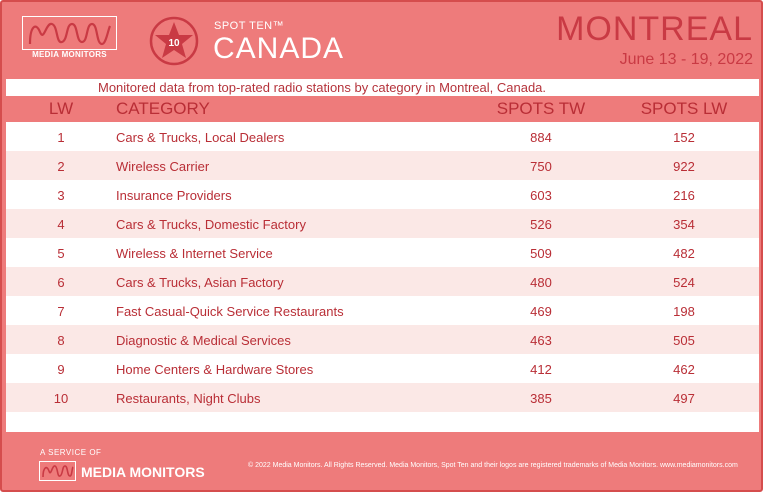 The height and width of the screenshot is (492, 763). What do you see at coordinates (188, 398) in the screenshot?
I see `row-category: Restaurants, Night Clubs` at bounding box center [188, 398].